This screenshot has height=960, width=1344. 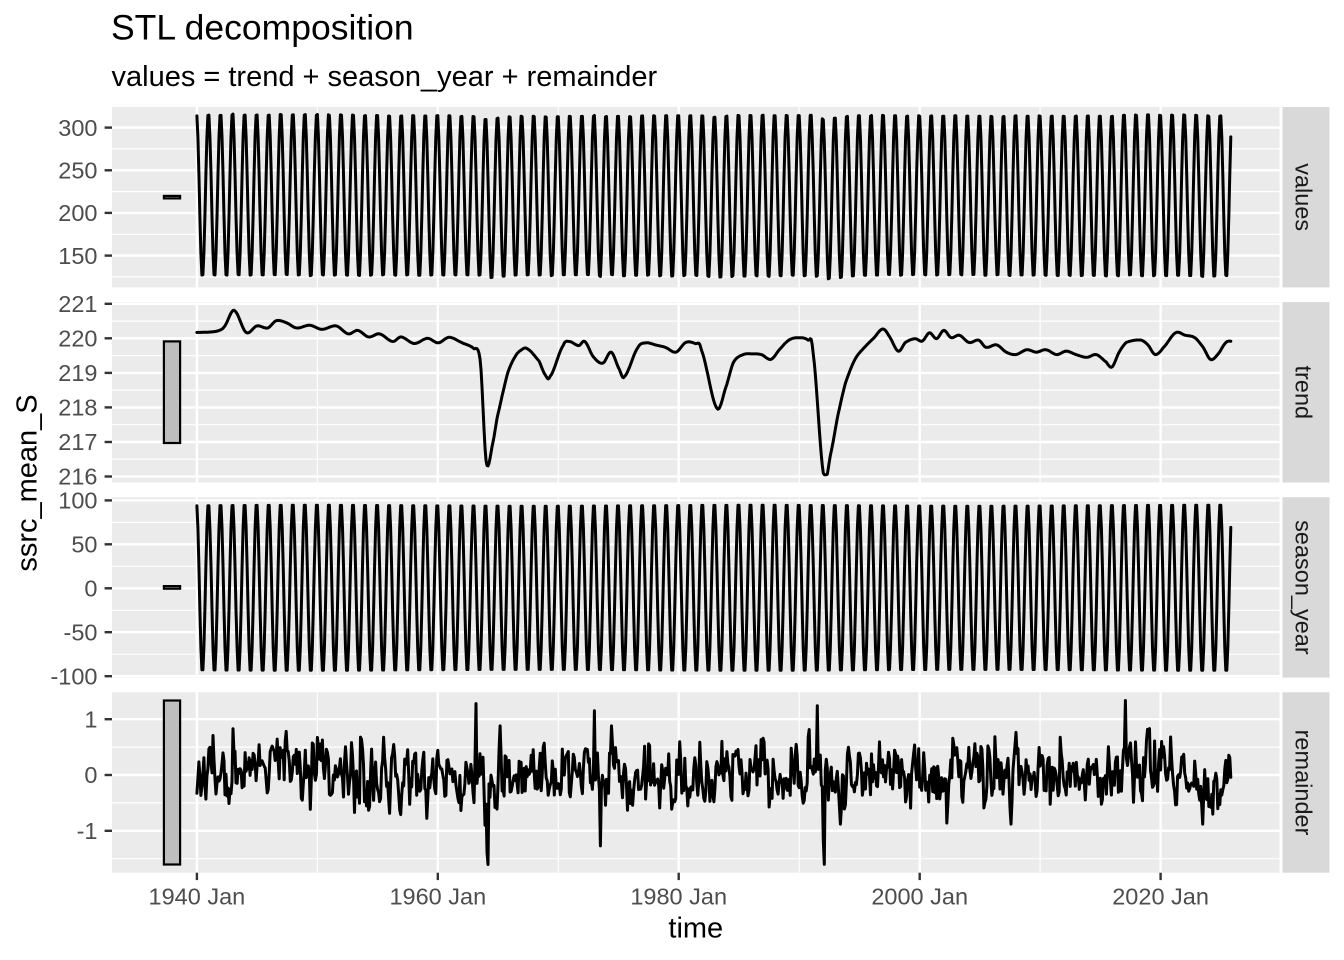 I want to click on svg-text: -100, so click(x=73, y=676).